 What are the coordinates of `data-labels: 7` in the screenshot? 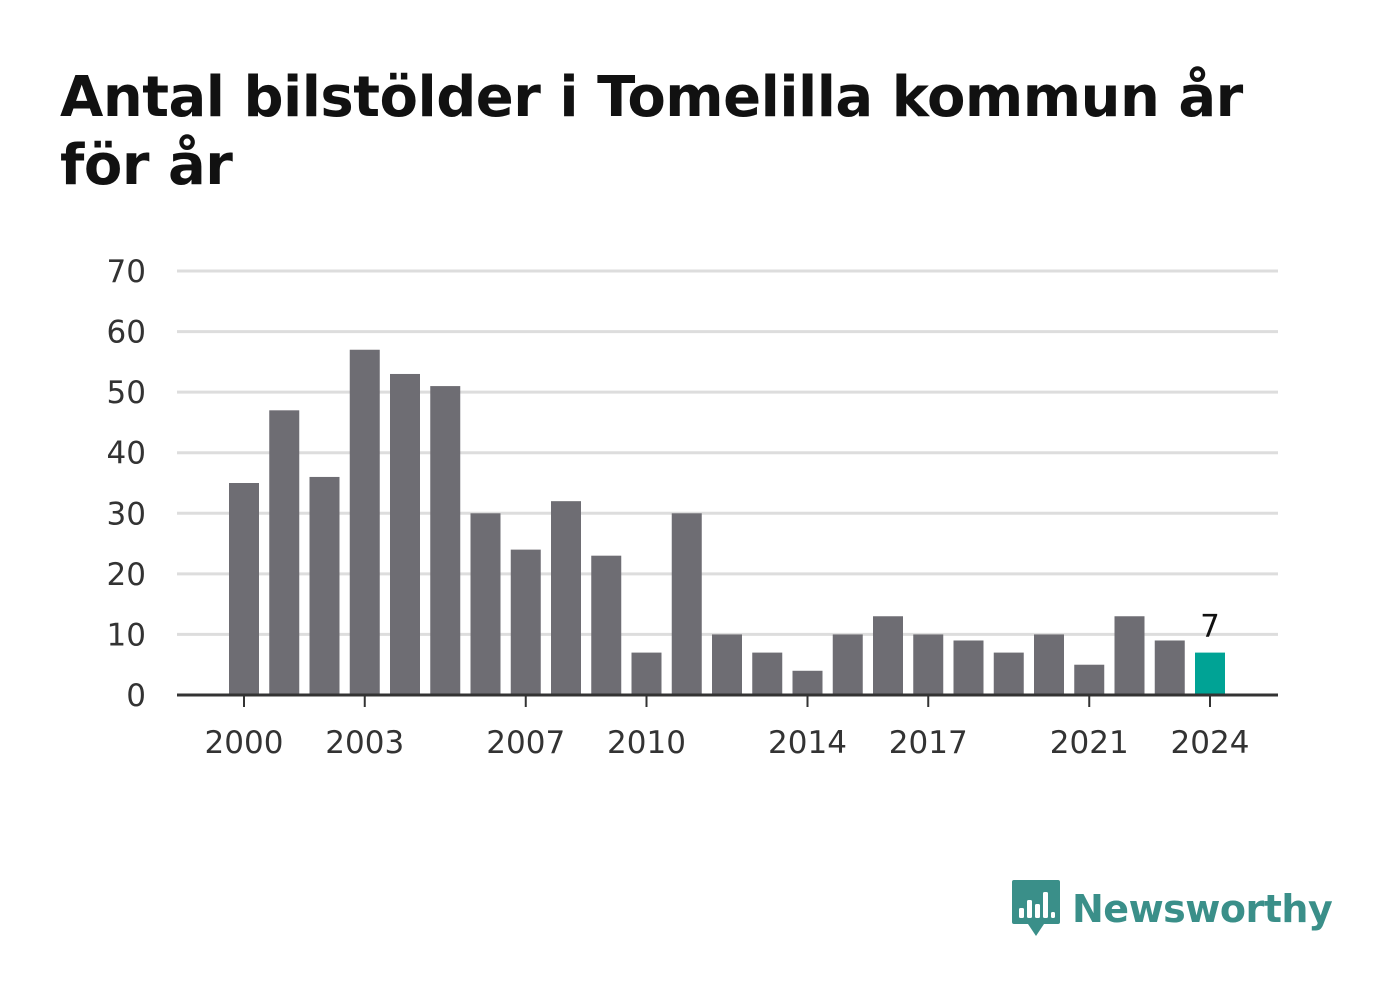 It's located at (1210, 627).